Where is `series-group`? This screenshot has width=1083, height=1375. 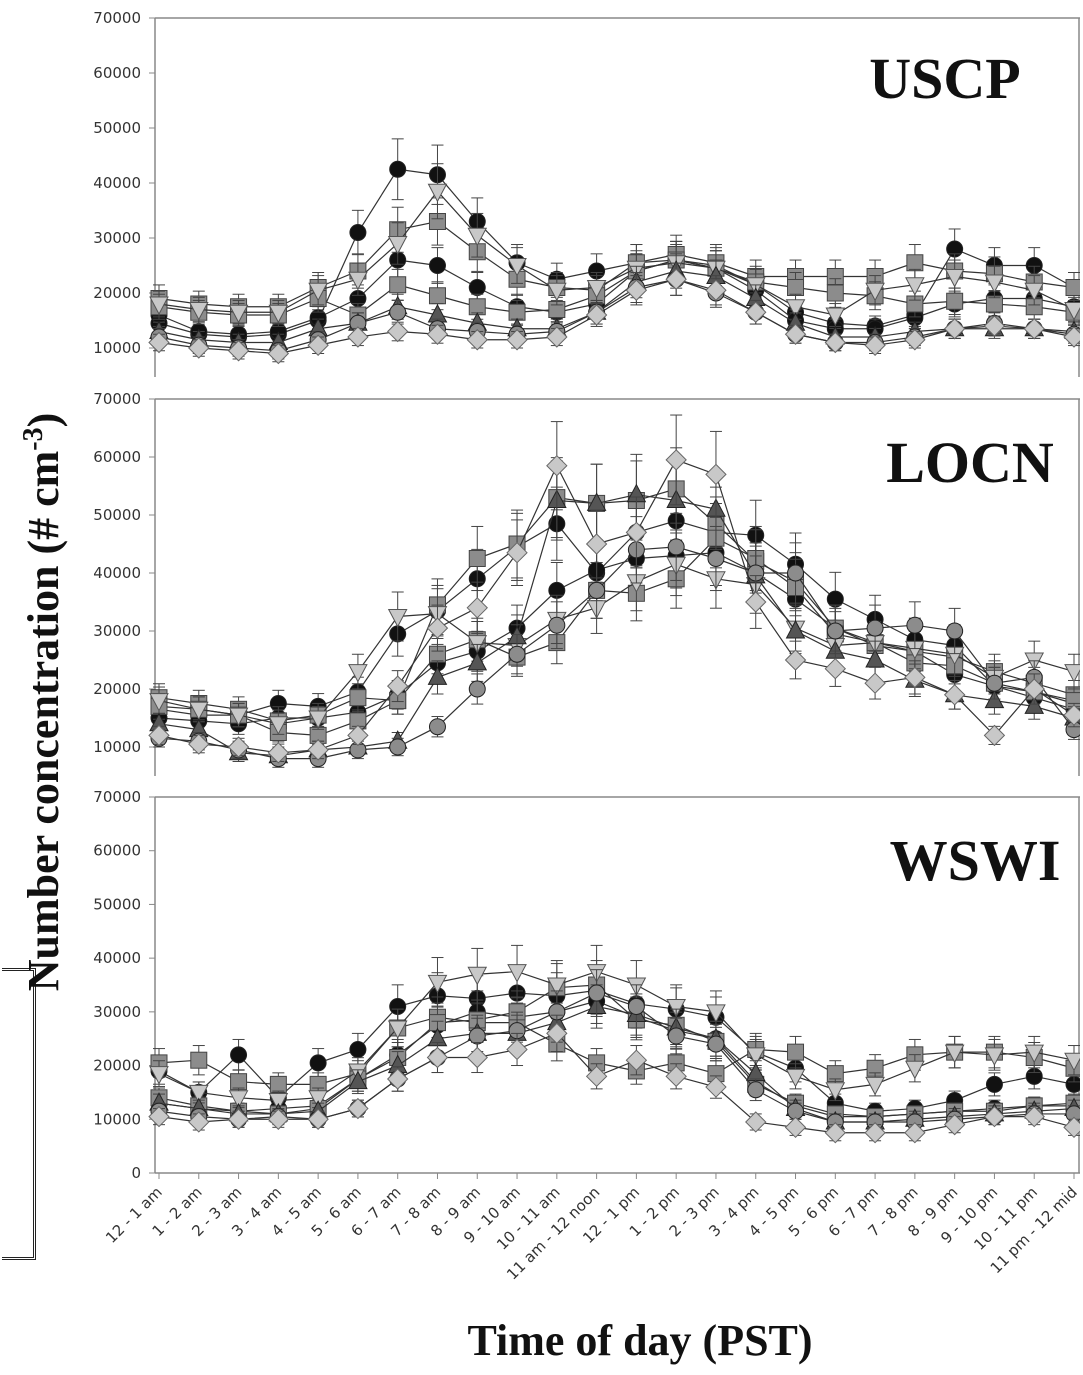
series-group is located at coordinates (614, 251).